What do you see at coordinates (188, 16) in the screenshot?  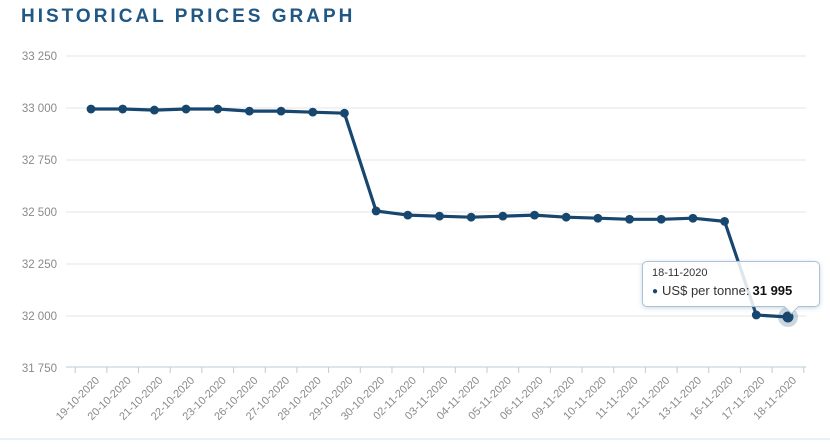 I see `page-title: HISTORICAL PRICES GRAPH` at bounding box center [188, 16].